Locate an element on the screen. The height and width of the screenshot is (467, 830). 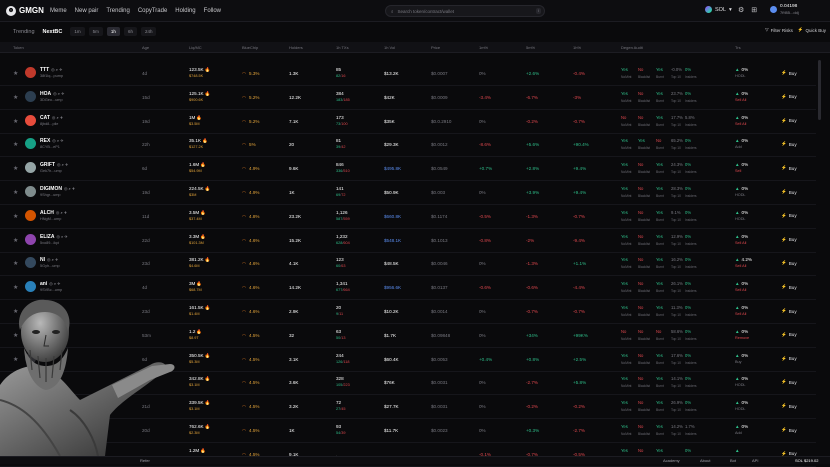
timeframe-24h: 24h is located at coordinates (148, 31).